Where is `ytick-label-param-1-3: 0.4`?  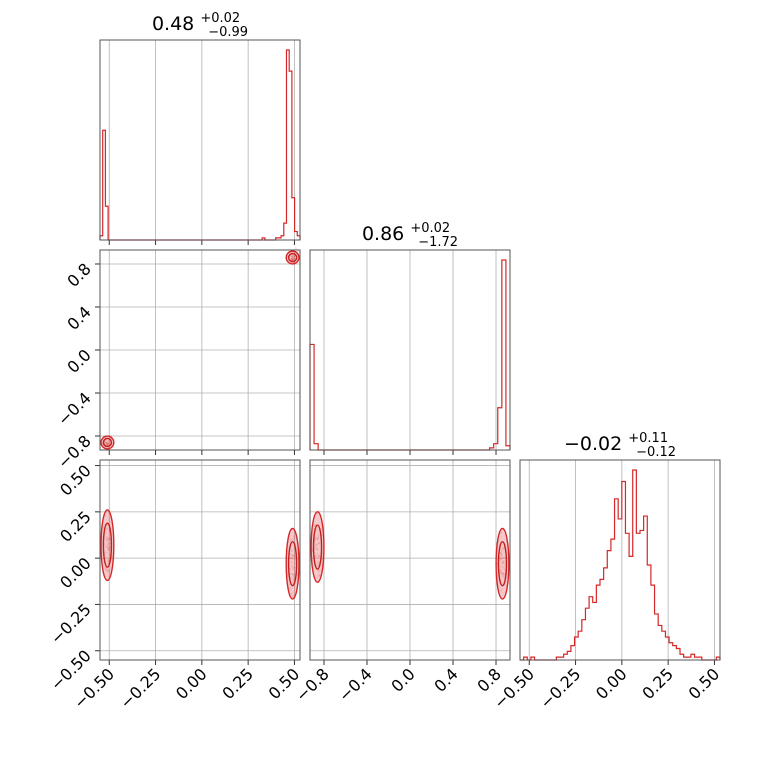
ytick-label-param-1-3: 0.4 is located at coordinates (78, 317).